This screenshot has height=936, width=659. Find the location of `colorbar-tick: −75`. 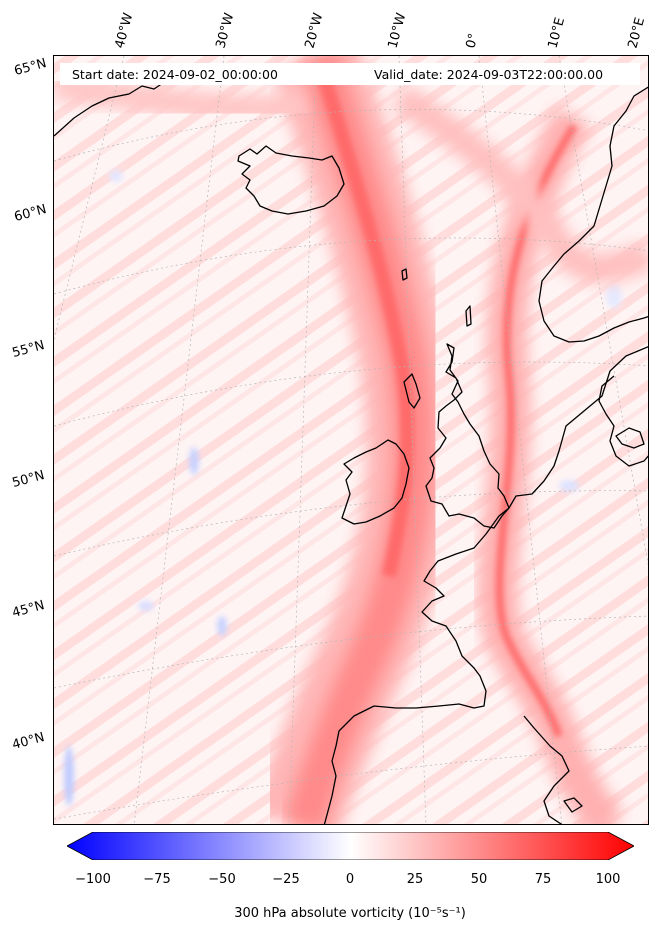

colorbar-tick: −75 is located at coordinates (157, 879).